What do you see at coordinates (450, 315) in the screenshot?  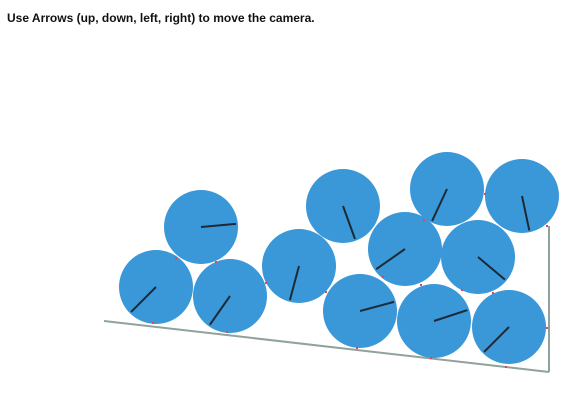 I see `ball-7-spoke` at bounding box center [450, 315].